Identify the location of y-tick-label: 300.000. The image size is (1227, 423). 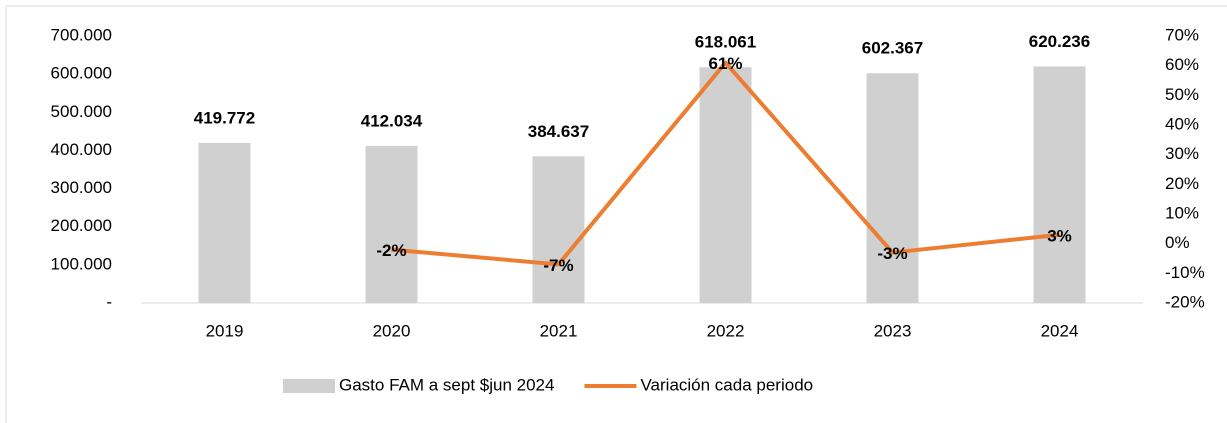
(81, 187).